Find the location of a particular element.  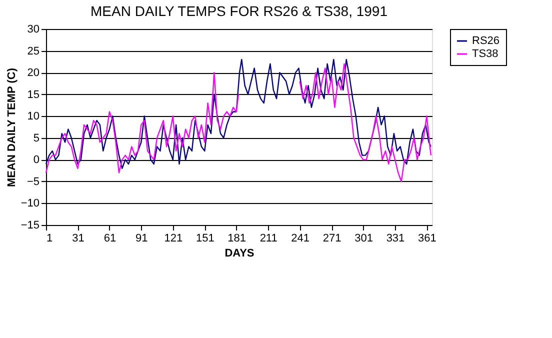

legend-label: TS38 is located at coordinates (485, 54).